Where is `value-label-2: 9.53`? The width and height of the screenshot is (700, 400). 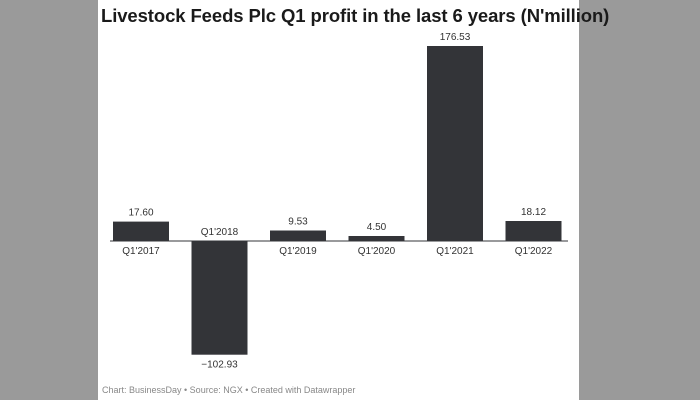
value-label-2: 9.53 is located at coordinates (298, 222).